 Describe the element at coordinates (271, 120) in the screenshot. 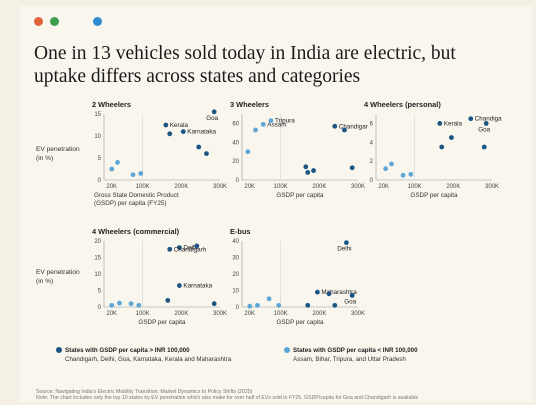

I see `data-point-tripura` at that location.